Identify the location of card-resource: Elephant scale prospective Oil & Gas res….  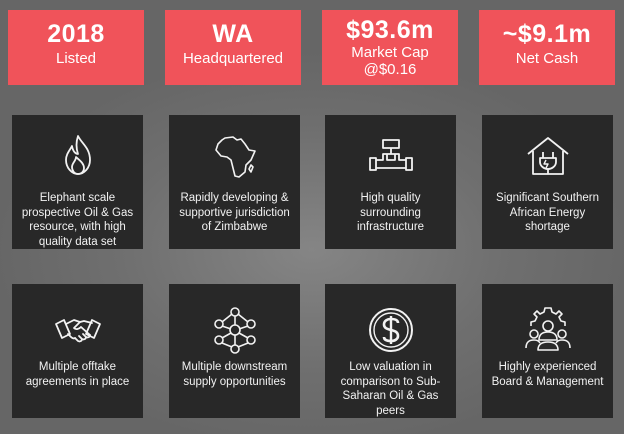
(77, 182).